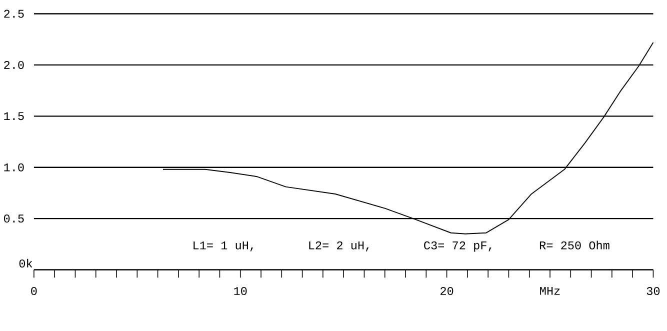 This screenshot has width=667, height=331. I want to click on y-tick-label: 2.5, so click(14, 14).